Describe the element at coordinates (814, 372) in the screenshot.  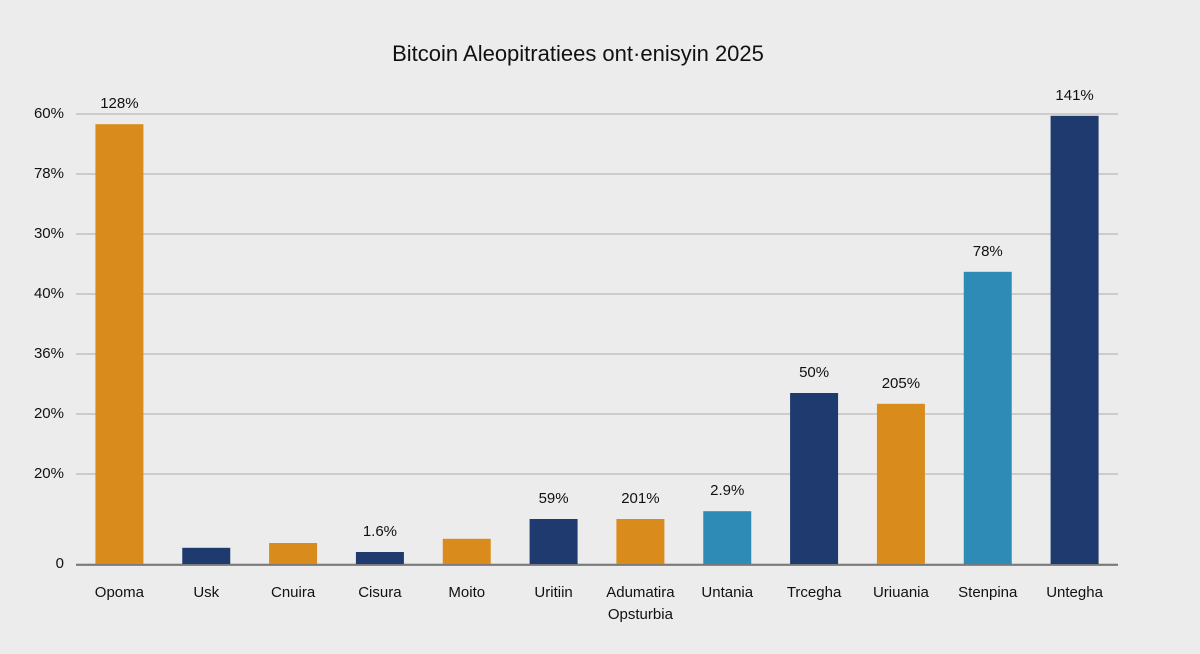
I see `value-label: 50%` at that location.